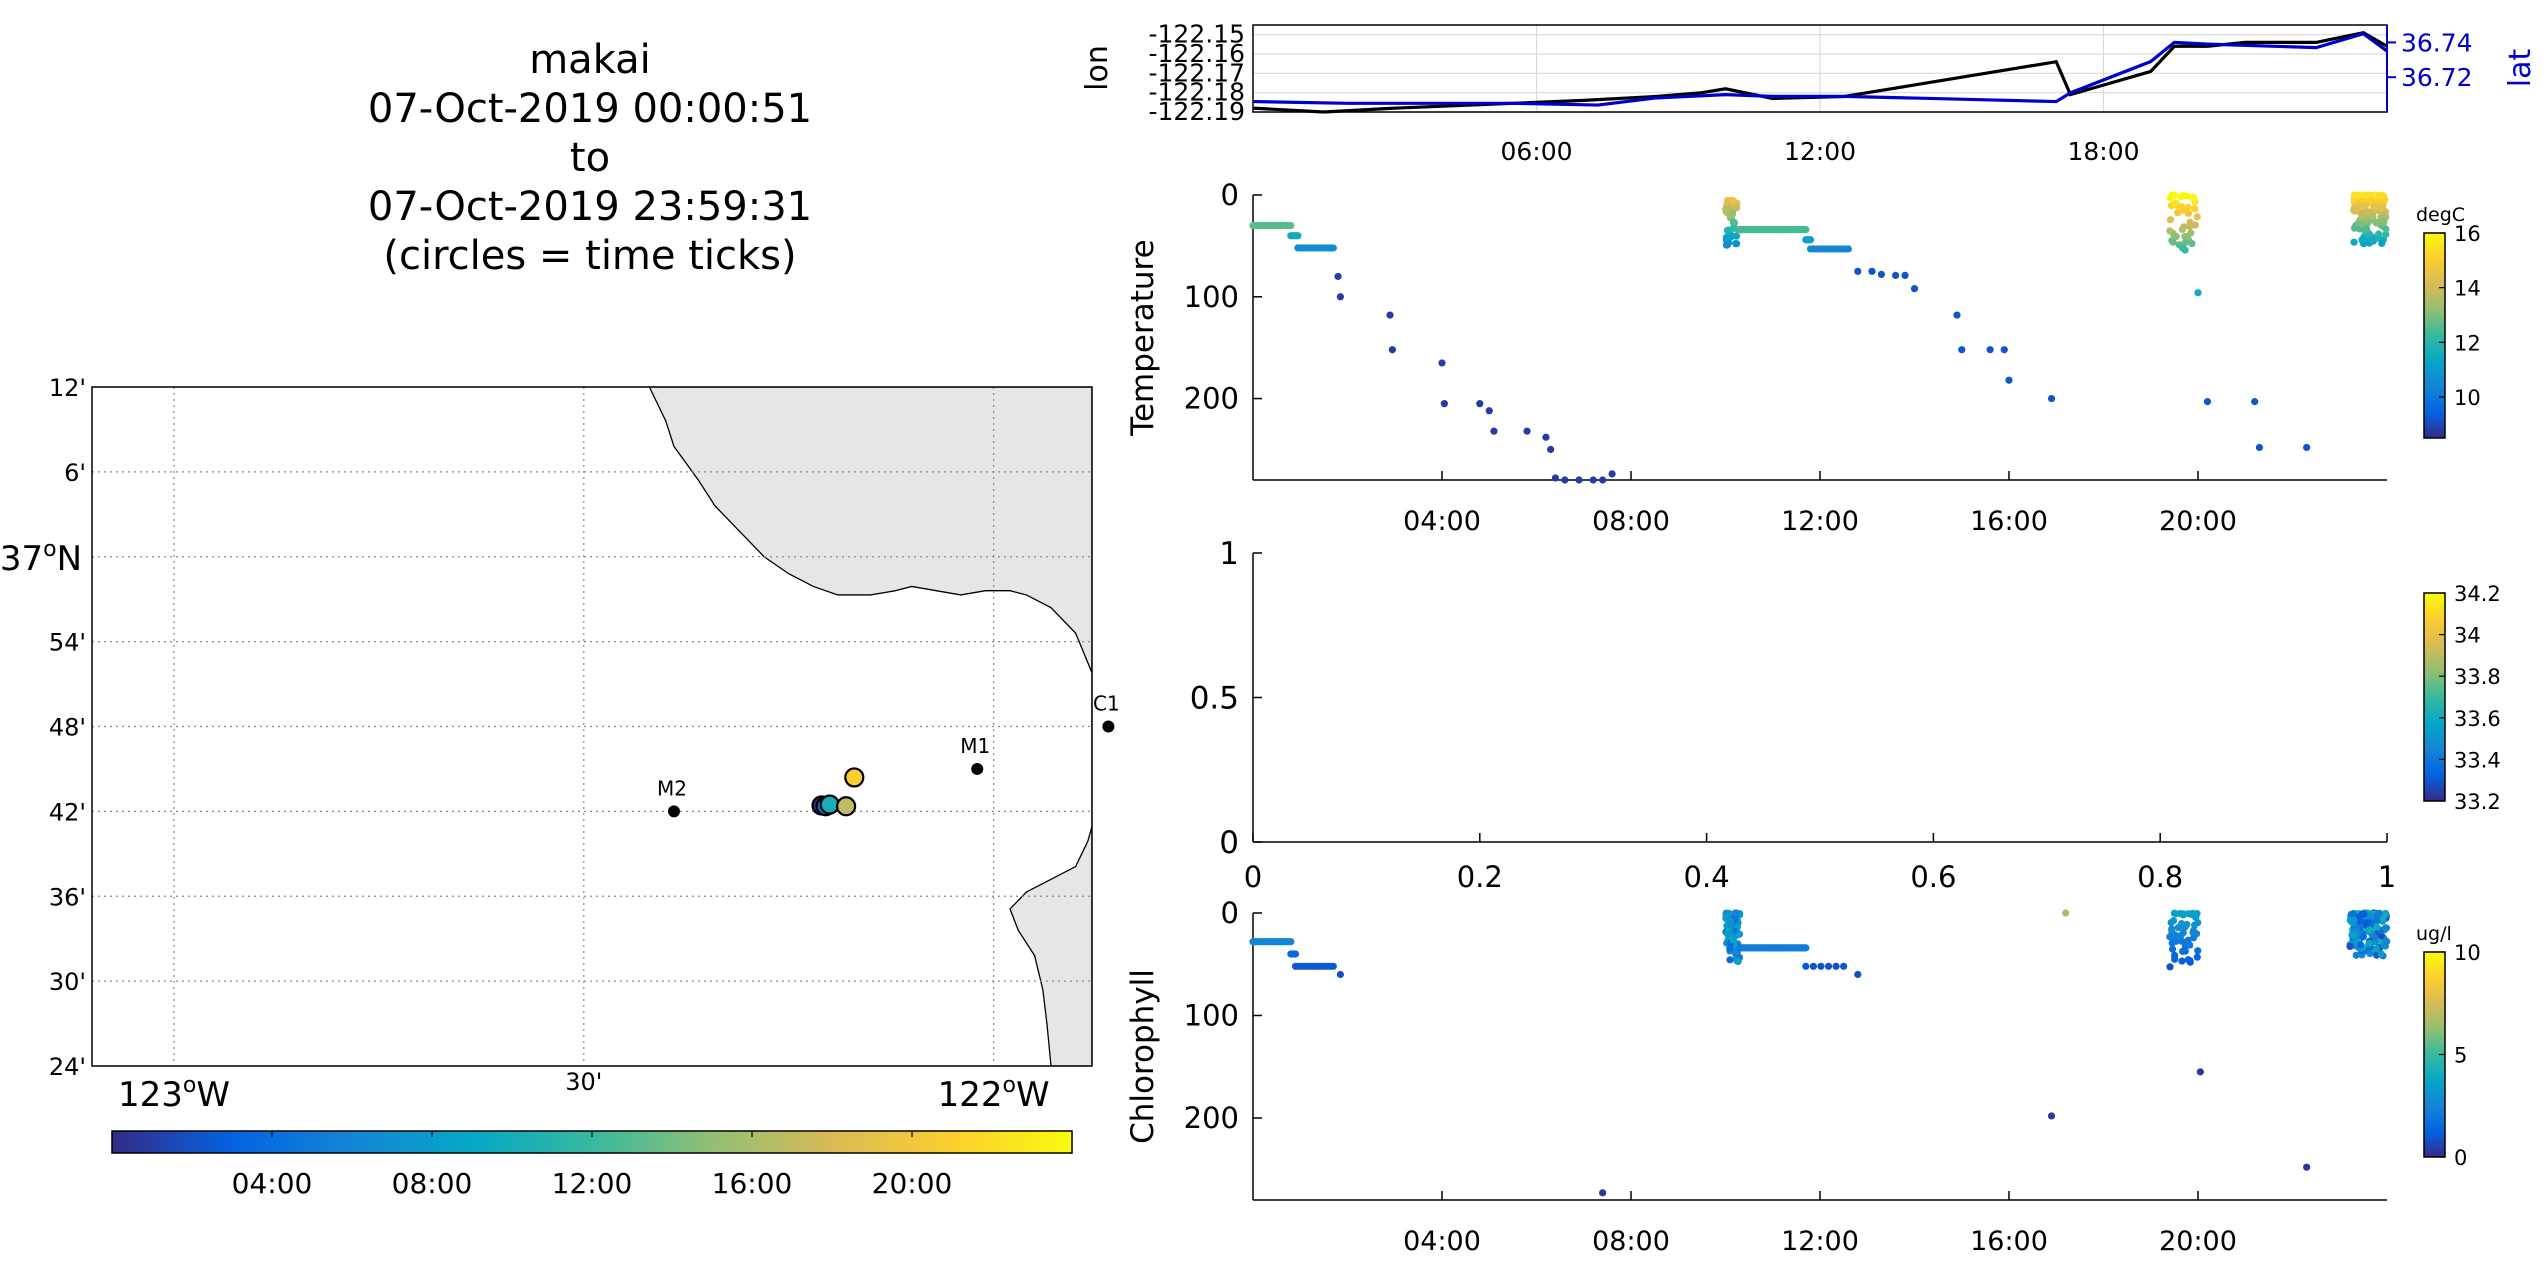 This screenshot has width=2545, height=1273. What do you see at coordinates (1230, 913) in the screenshot?
I see `y-tick-label: 0` at bounding box center [1230, 913].